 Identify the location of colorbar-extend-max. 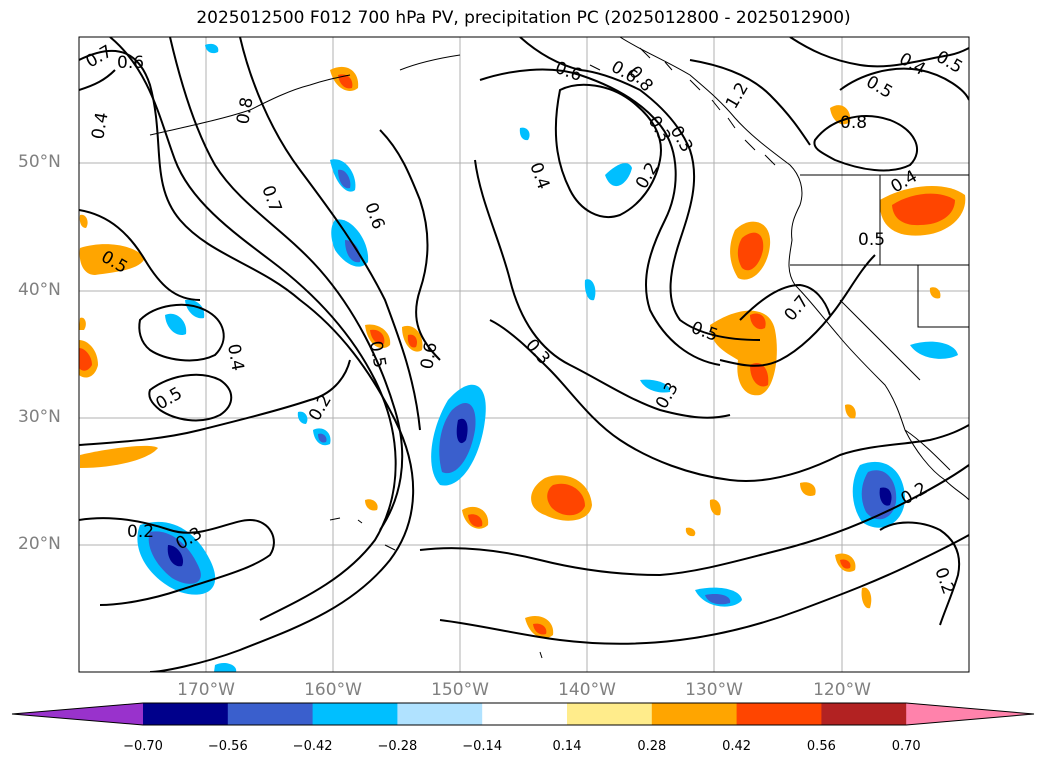
(970, 714).